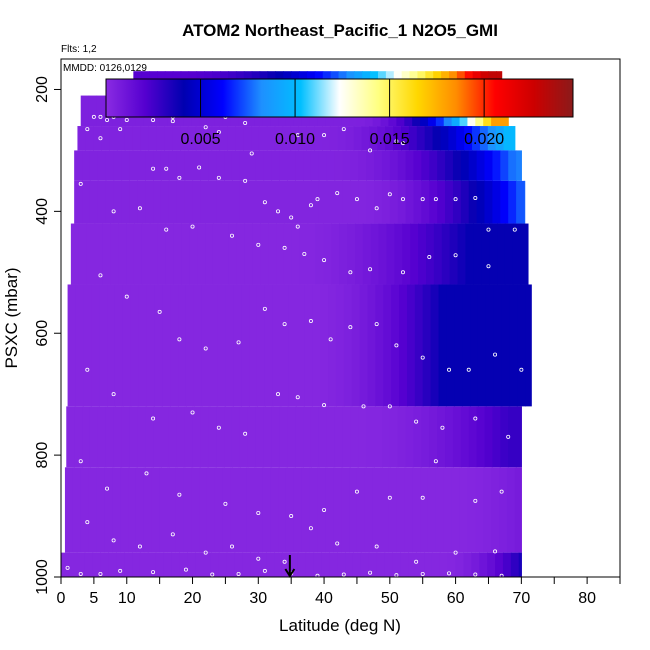 The width and height of the screenshot is (650, 650). Describe the element at coordinates (42, 89) in the screenshot. I see `y-tick-label: 200` at that location.